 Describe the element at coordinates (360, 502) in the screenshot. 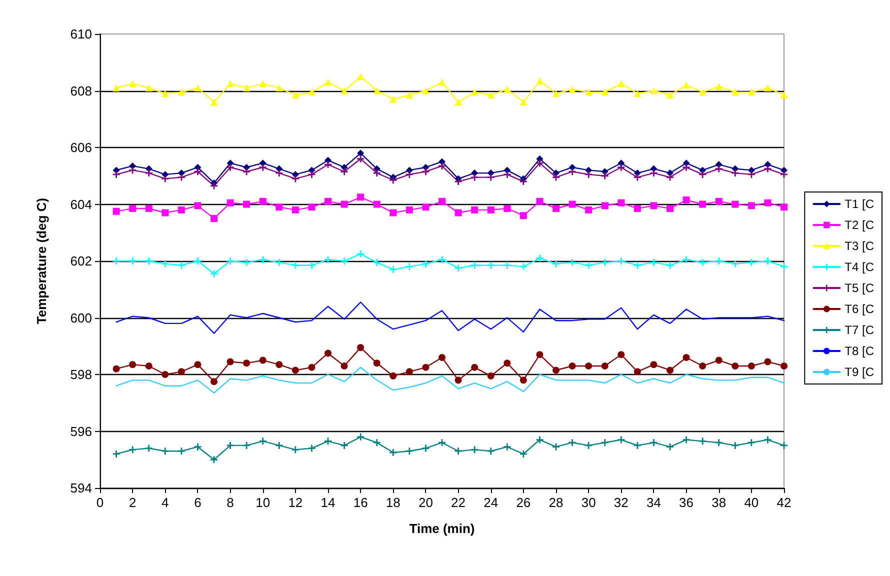

I see `x-tick-label: 16` at that location.